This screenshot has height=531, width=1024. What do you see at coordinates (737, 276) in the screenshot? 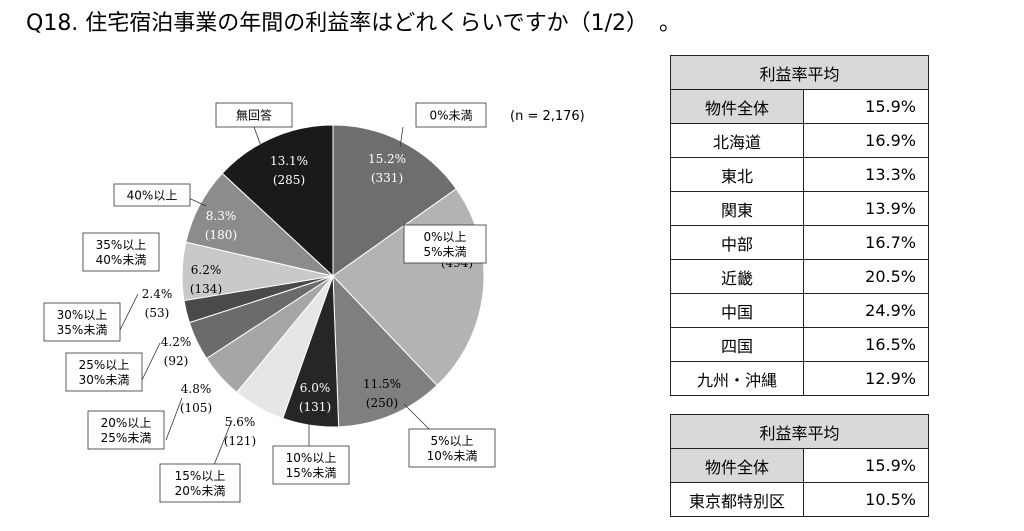
I see `region-cell: 近畿` at bounding box center [737, 276].